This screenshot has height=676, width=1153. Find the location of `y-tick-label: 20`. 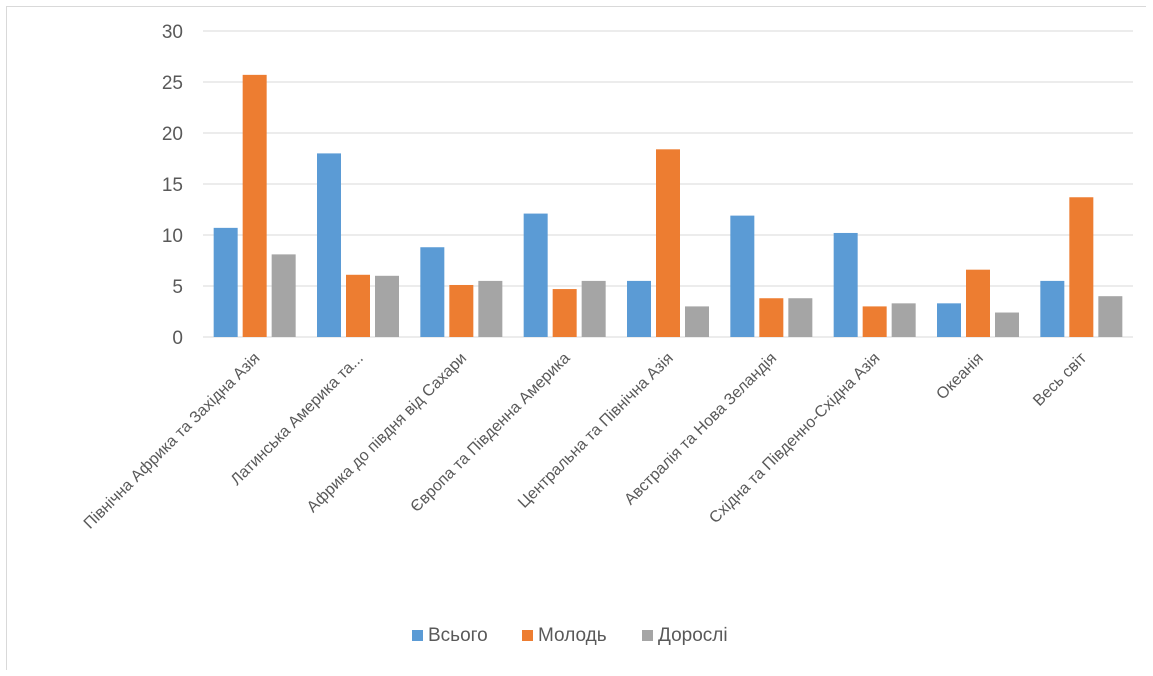

y-tick-label: 20 is located at coordinates (172, 134).